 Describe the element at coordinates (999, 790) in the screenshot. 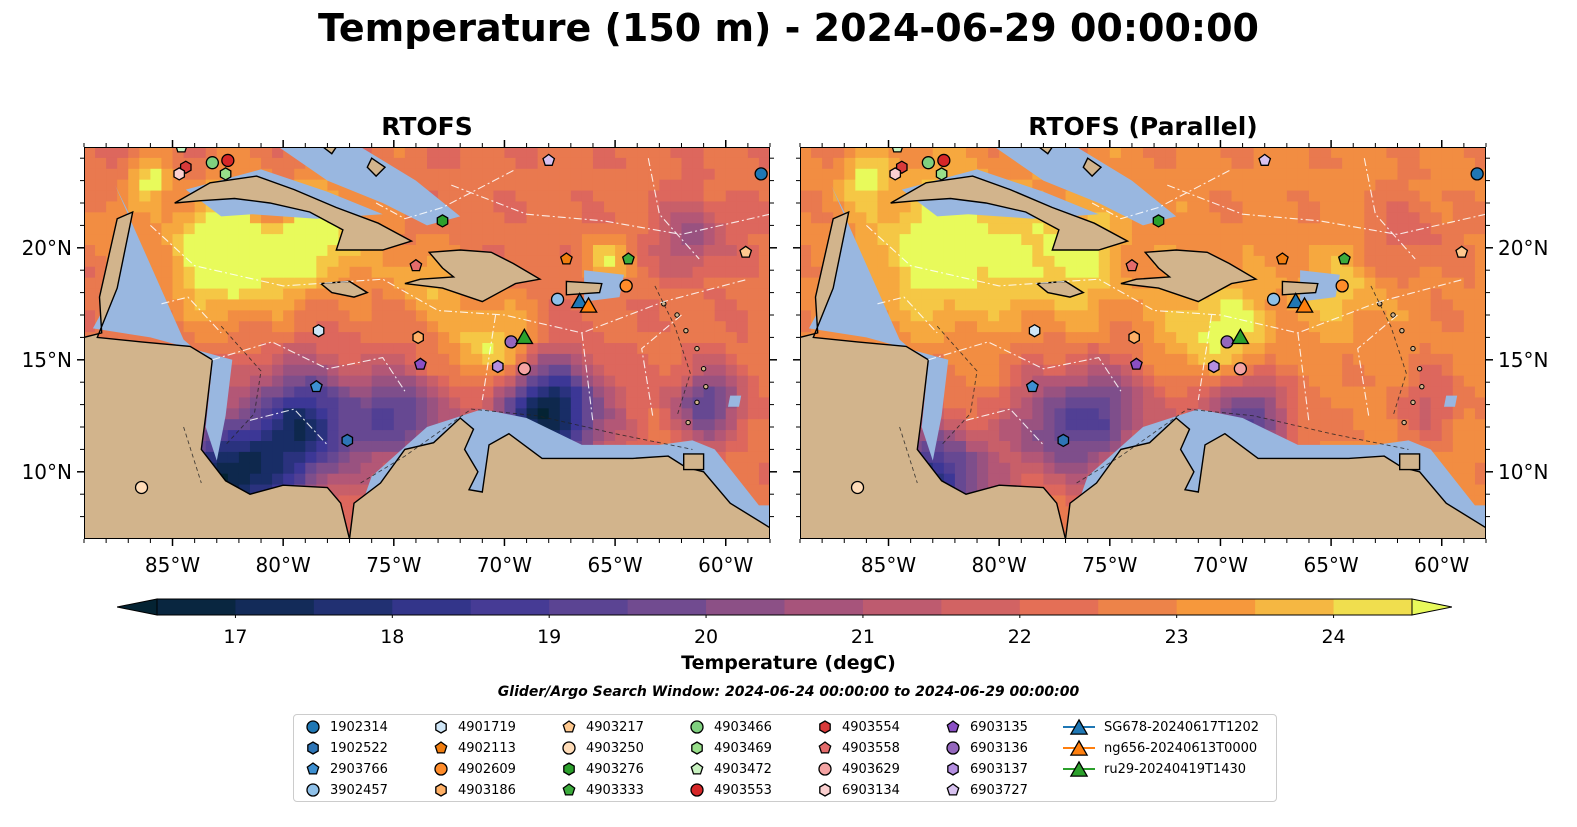

I see `legend-label: 6903727` at that location.